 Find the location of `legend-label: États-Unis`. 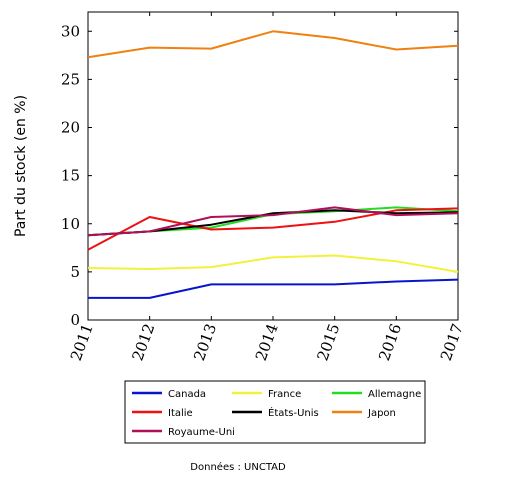

legend-label: États-Unis is located at coordinates (293, 412).